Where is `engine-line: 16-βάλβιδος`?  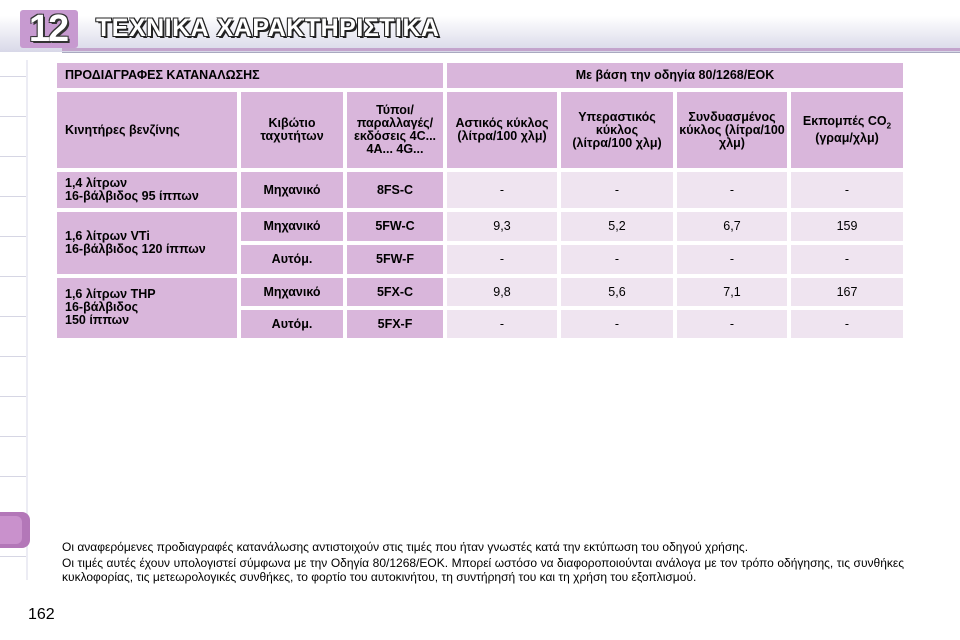
engine-line: 16-βάλβιδος is located at coordinates (102, 307).